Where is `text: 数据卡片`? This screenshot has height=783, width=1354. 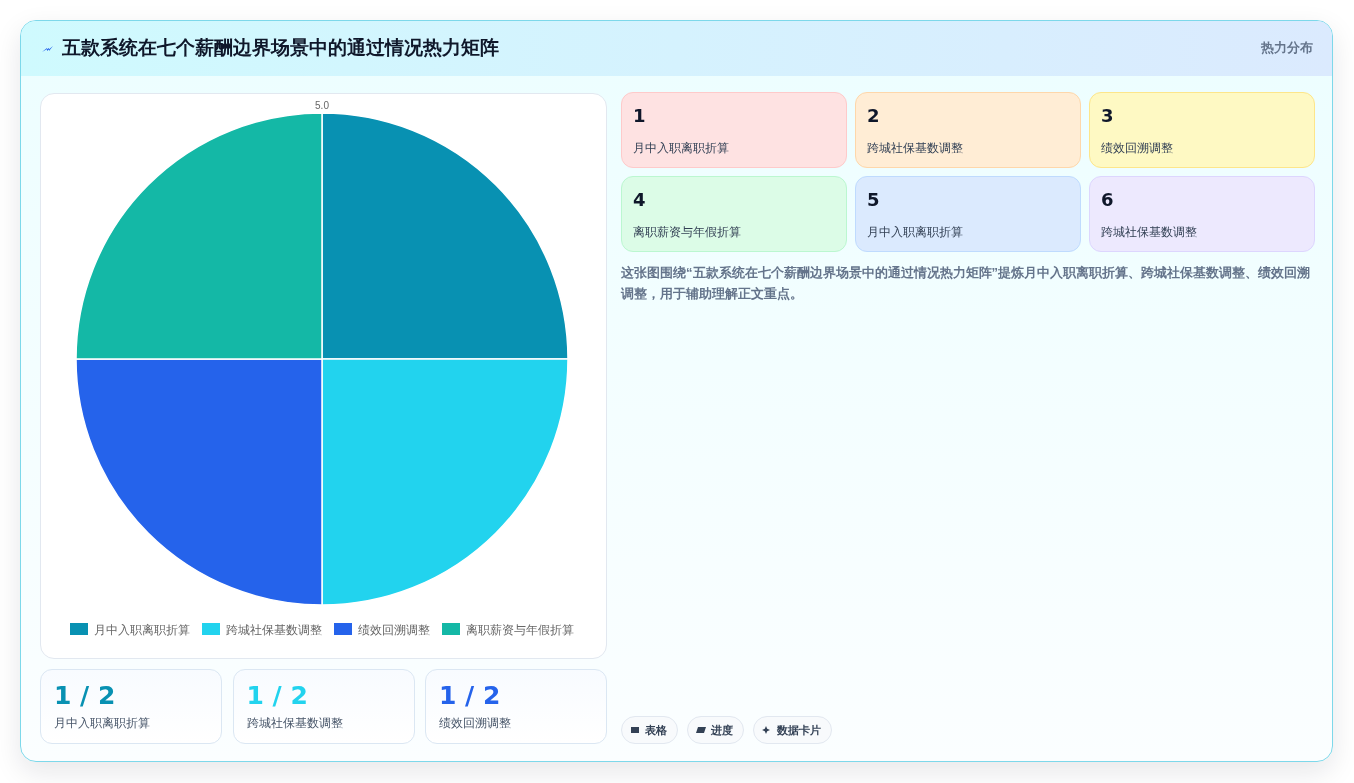
text: 数据卡片 is located at coordinates (799, 730).